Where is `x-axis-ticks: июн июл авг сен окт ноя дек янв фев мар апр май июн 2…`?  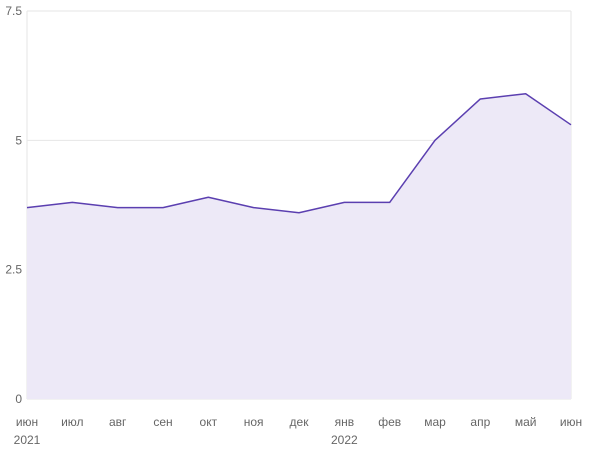 x-axis-ticks: июн июл авг сен окт ноя дек янв фев мар апр май июн 2… is located at coordinates (298, 431).